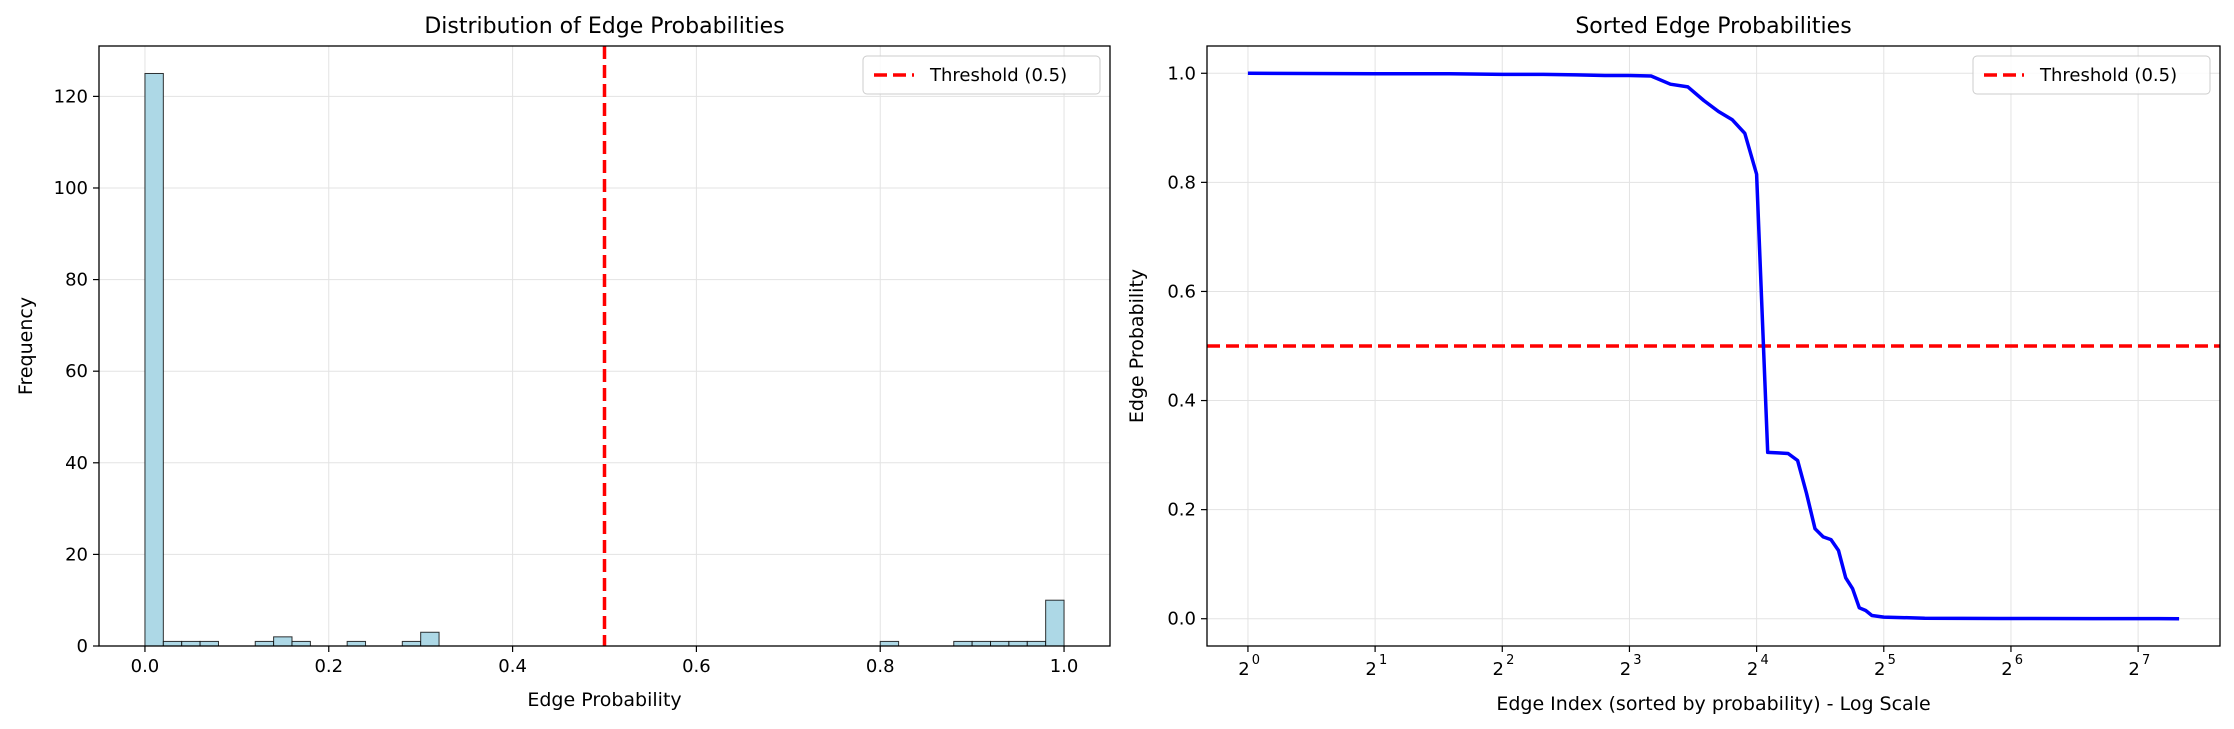 This screenshot has height=729, width=2234. Describe the element at coordinates (76, 554) in the screenshot. I see `histogram-y-tick-label: 20` at that location.